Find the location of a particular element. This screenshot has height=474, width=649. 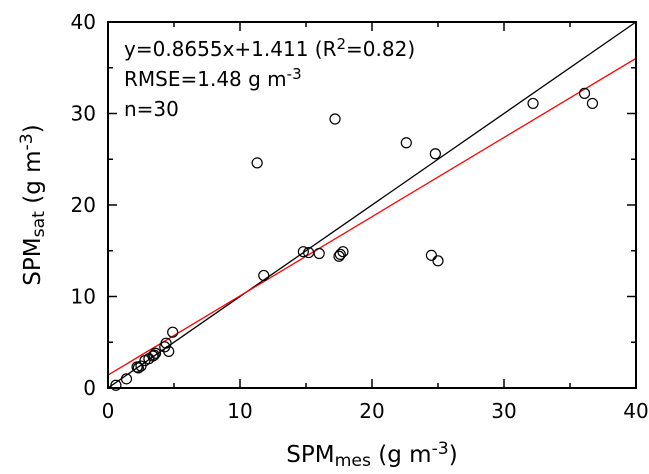

label-part: n=30 is located at coordinates (151, 109).